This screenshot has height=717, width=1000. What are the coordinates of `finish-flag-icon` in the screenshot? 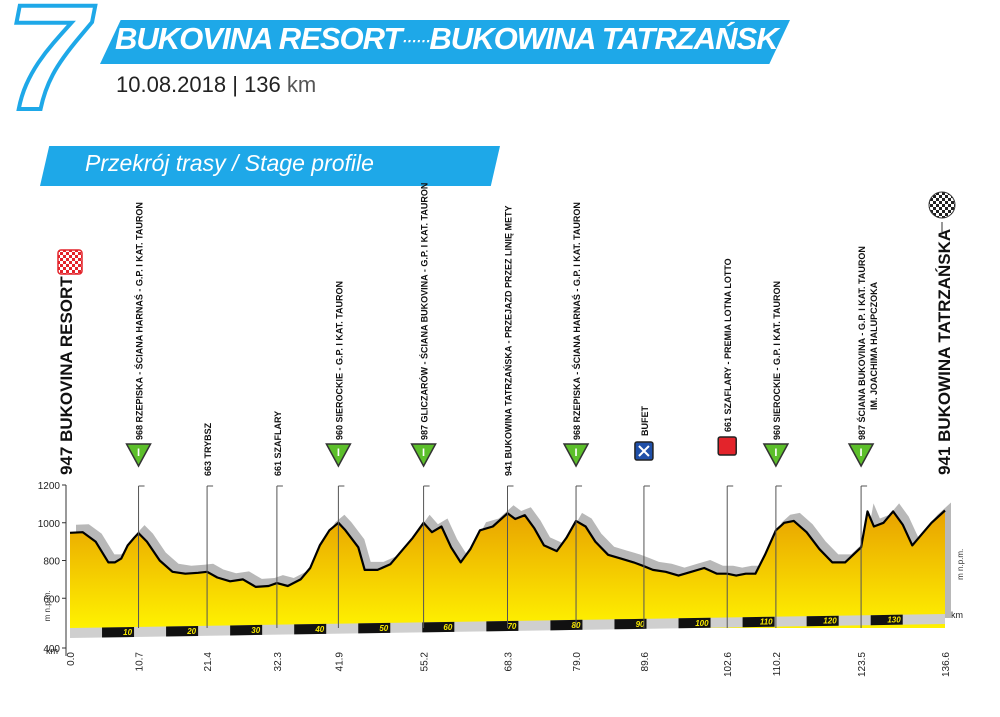 It's located at (942, 205).